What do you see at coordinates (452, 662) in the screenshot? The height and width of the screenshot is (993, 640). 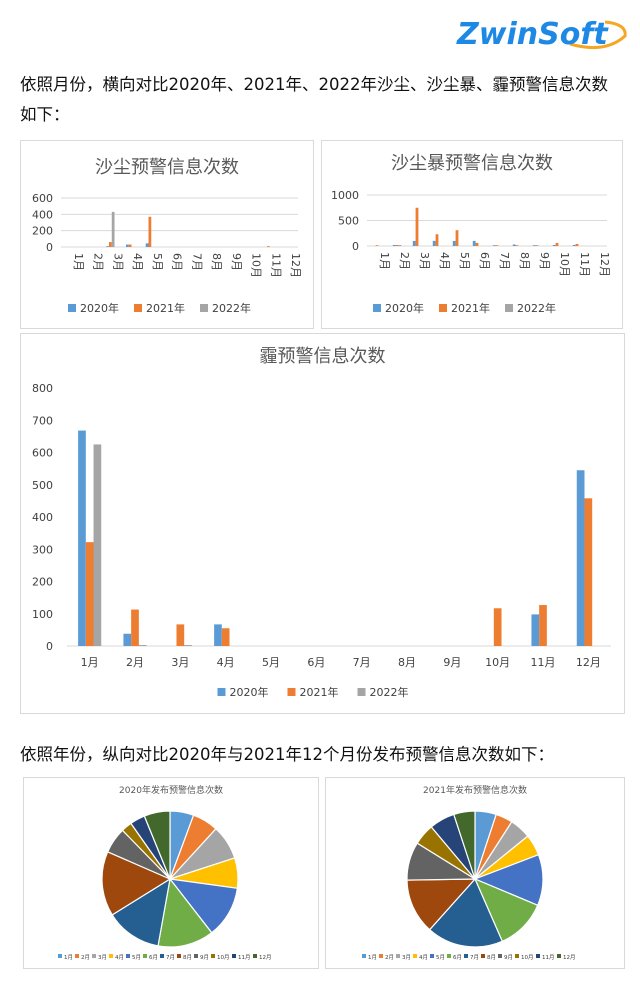 I see `x-tick-label: 9月` at bounding box center [452, 662].